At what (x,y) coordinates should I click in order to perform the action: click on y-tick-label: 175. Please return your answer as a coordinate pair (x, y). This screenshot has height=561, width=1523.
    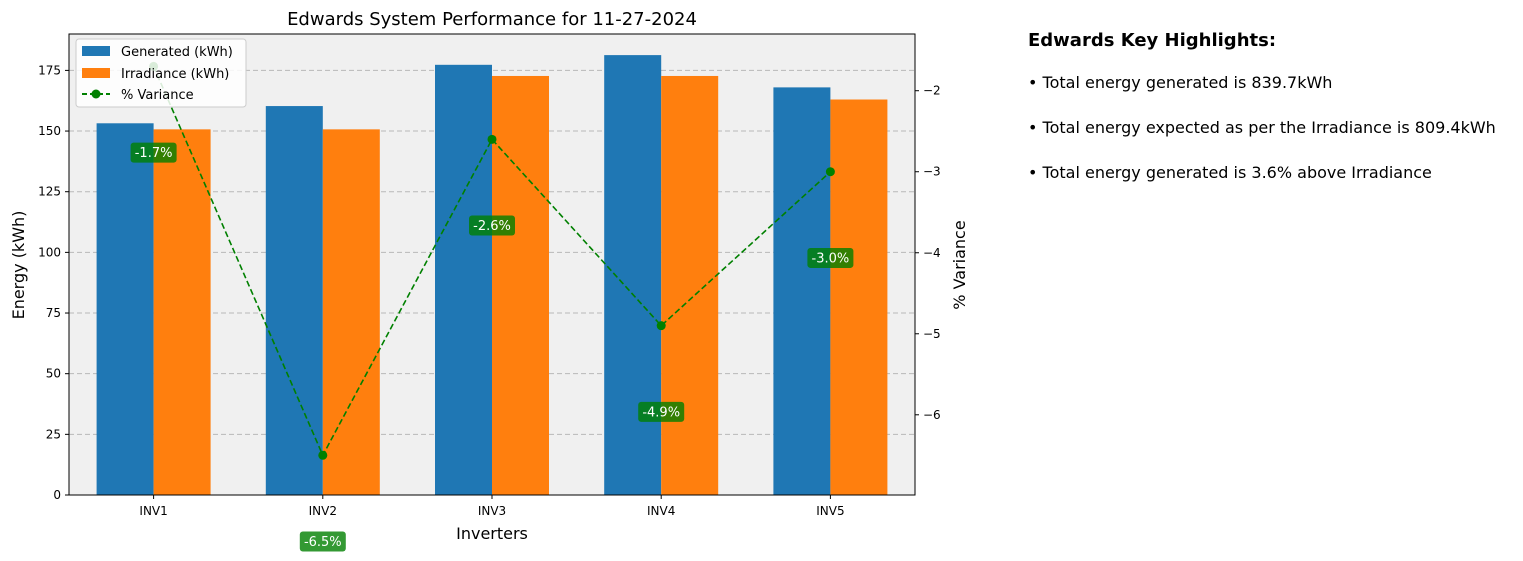
    Looking at the image, I should click on (49, 70).